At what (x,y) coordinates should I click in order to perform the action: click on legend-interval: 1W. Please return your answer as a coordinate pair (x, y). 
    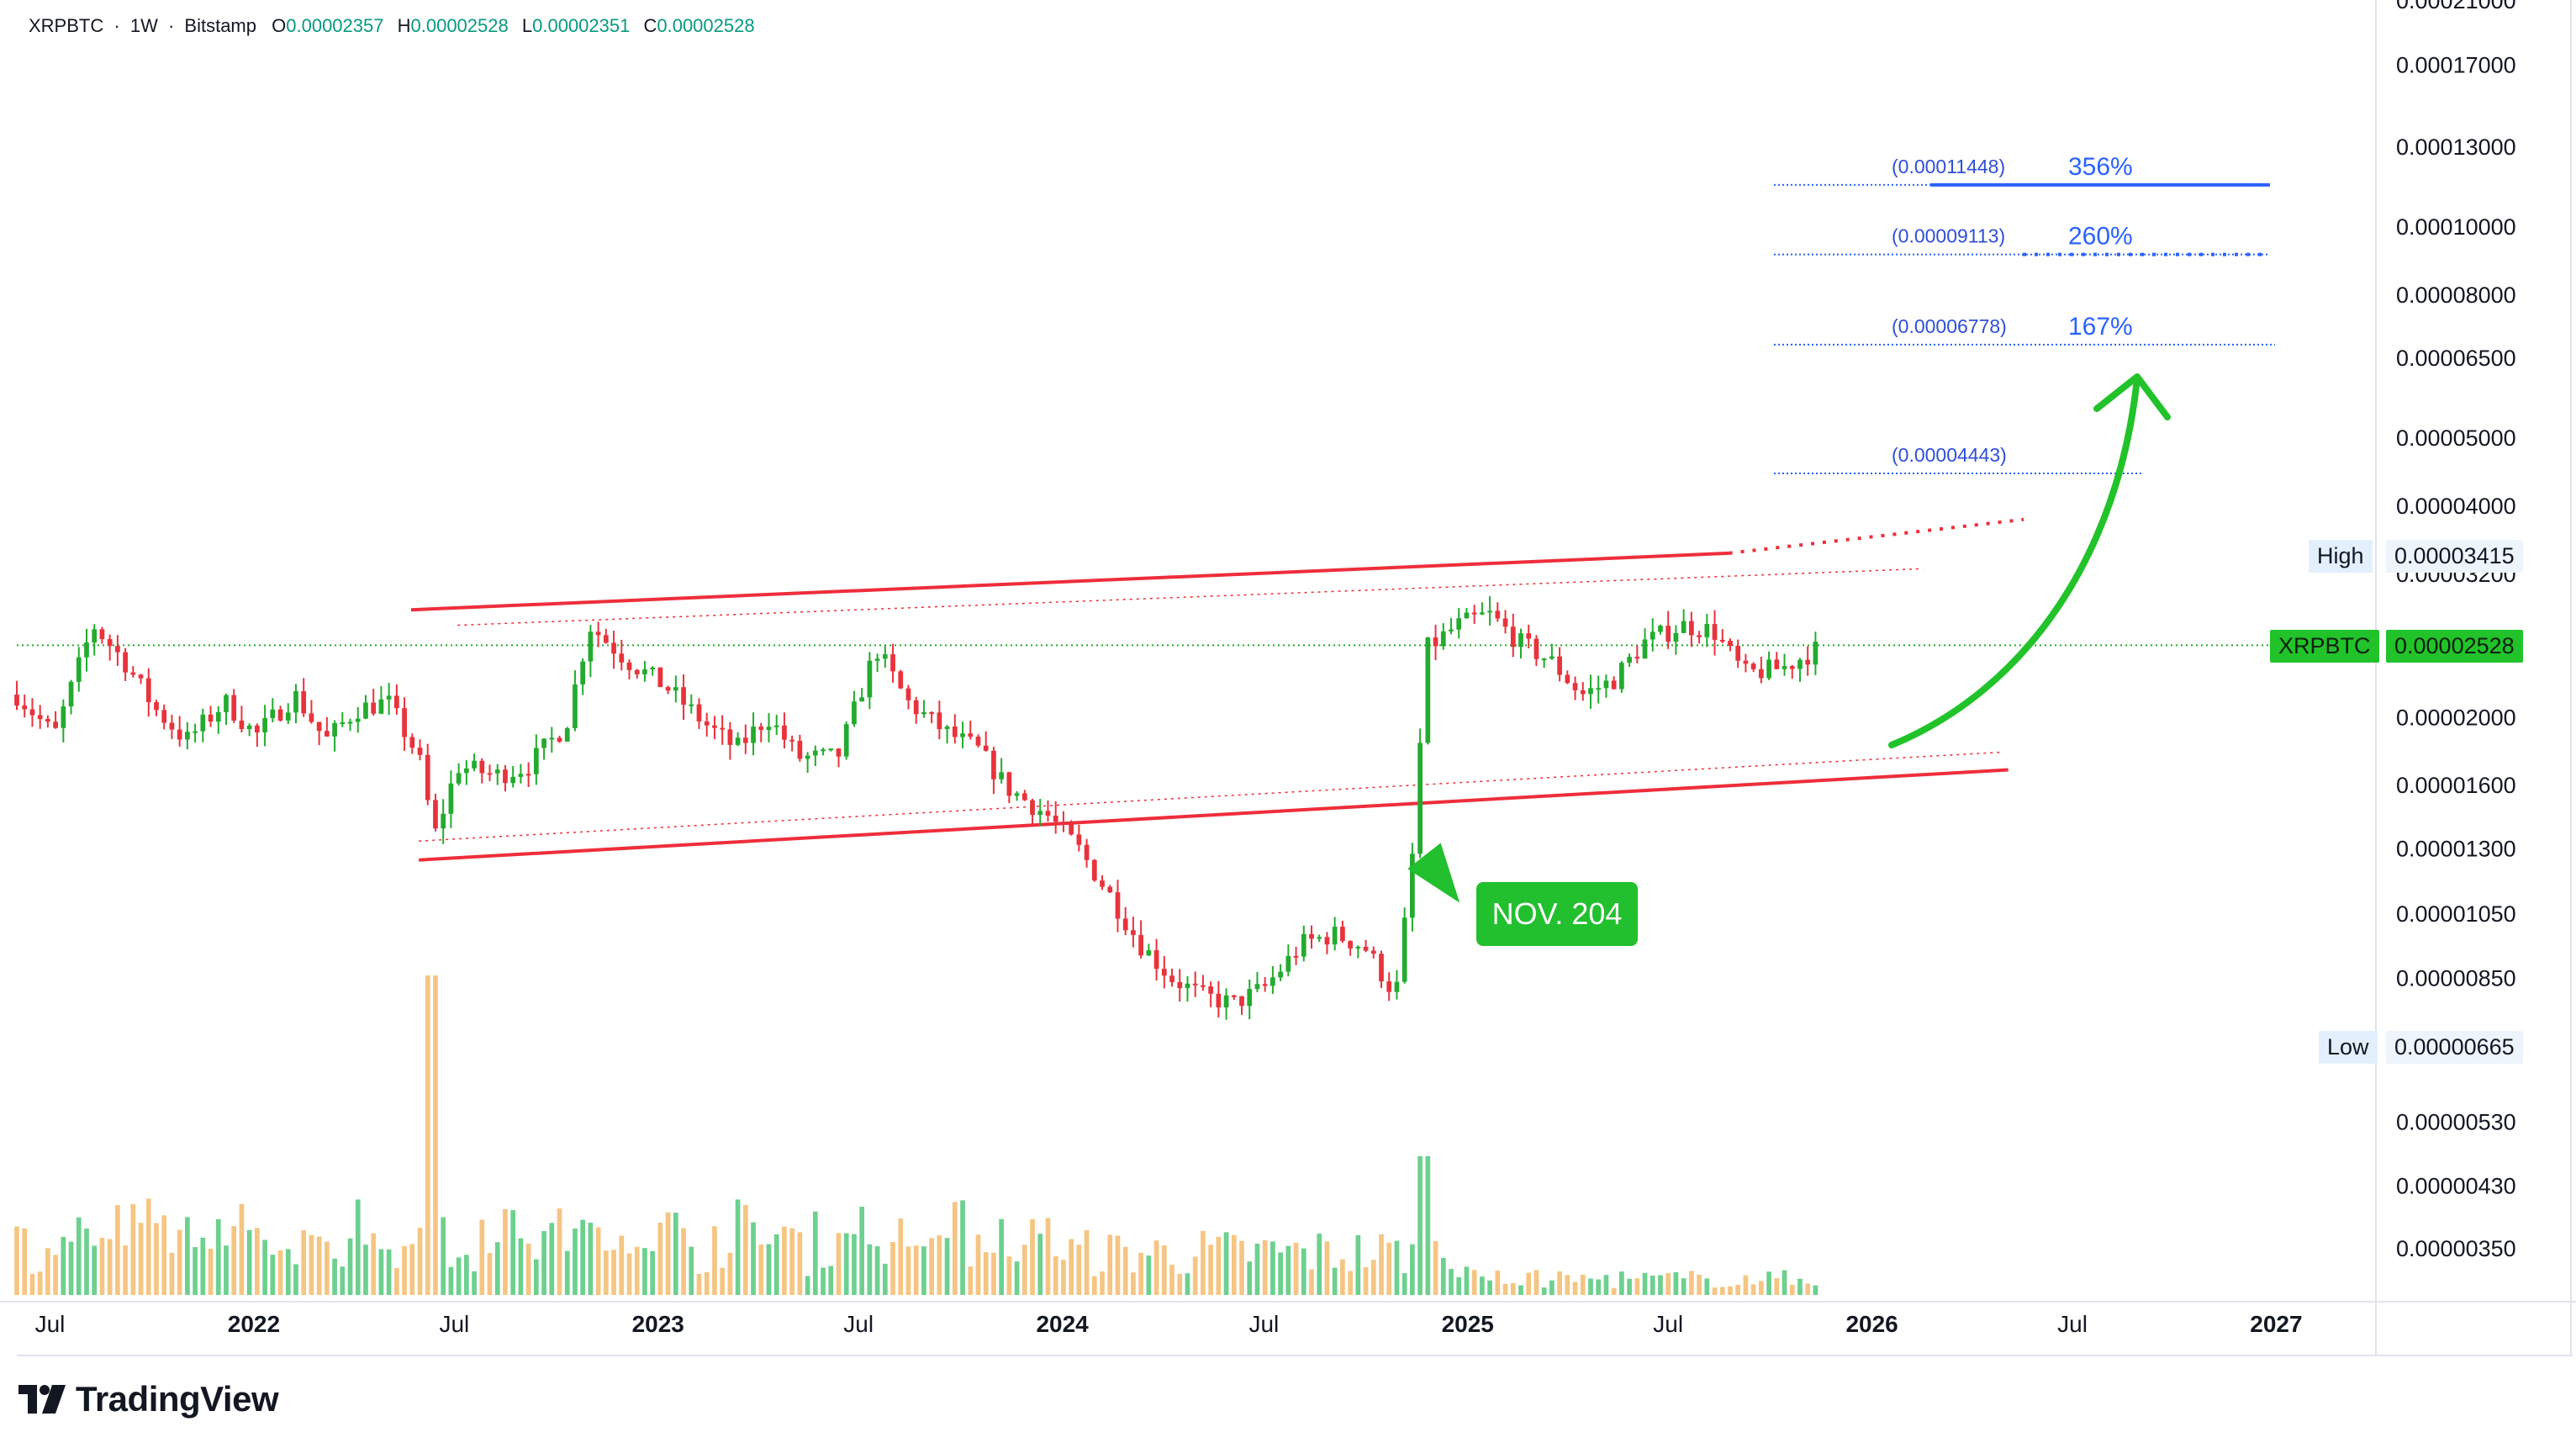
    Looking at the image, I should click on (143, 25).